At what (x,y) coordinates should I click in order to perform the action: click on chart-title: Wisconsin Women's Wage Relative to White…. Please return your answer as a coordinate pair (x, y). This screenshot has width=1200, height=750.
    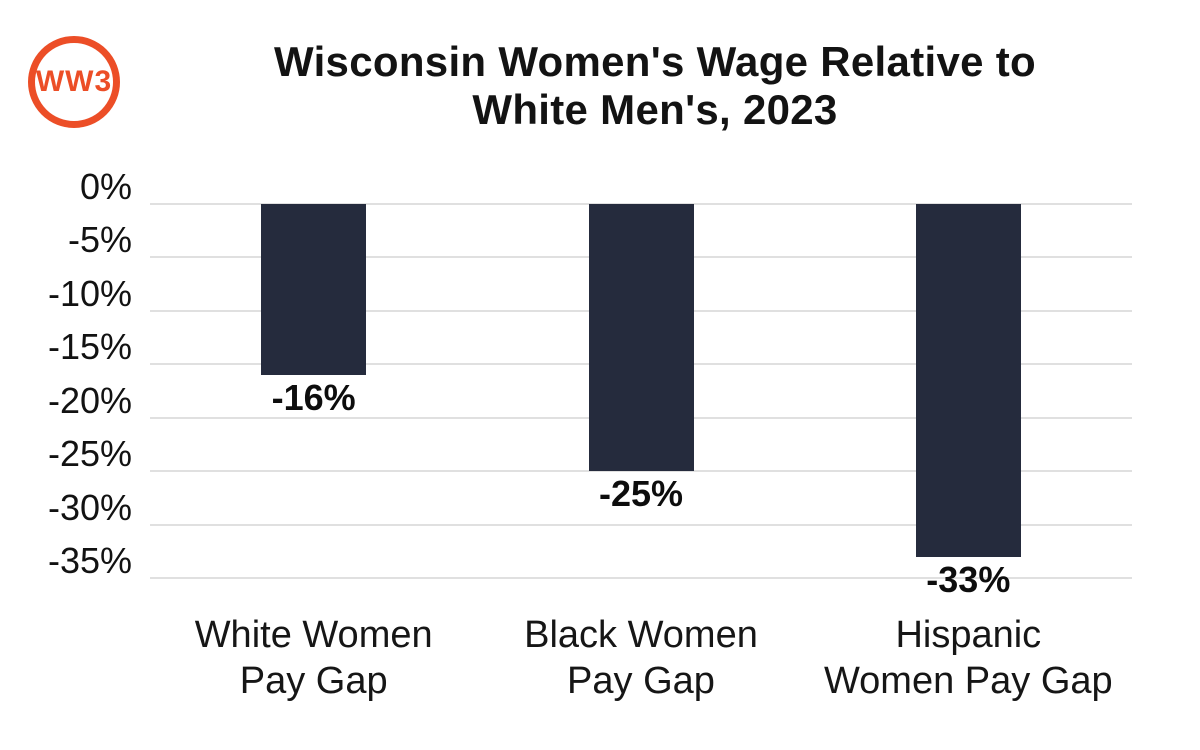
    Looking at the image, I should click on (655, 86).